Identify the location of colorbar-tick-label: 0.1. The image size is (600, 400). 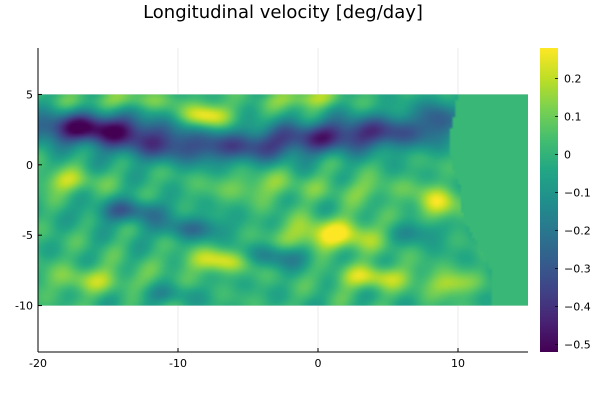
(573, 116).